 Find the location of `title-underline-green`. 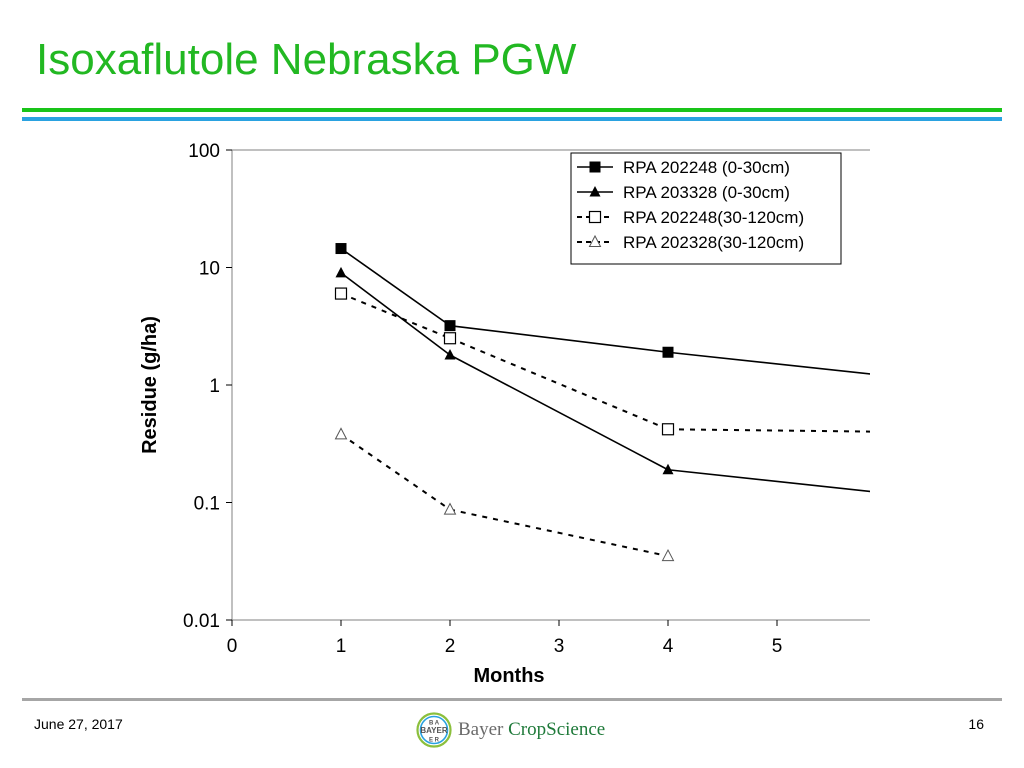

title-underline-green is located at coordinates (512, 110).